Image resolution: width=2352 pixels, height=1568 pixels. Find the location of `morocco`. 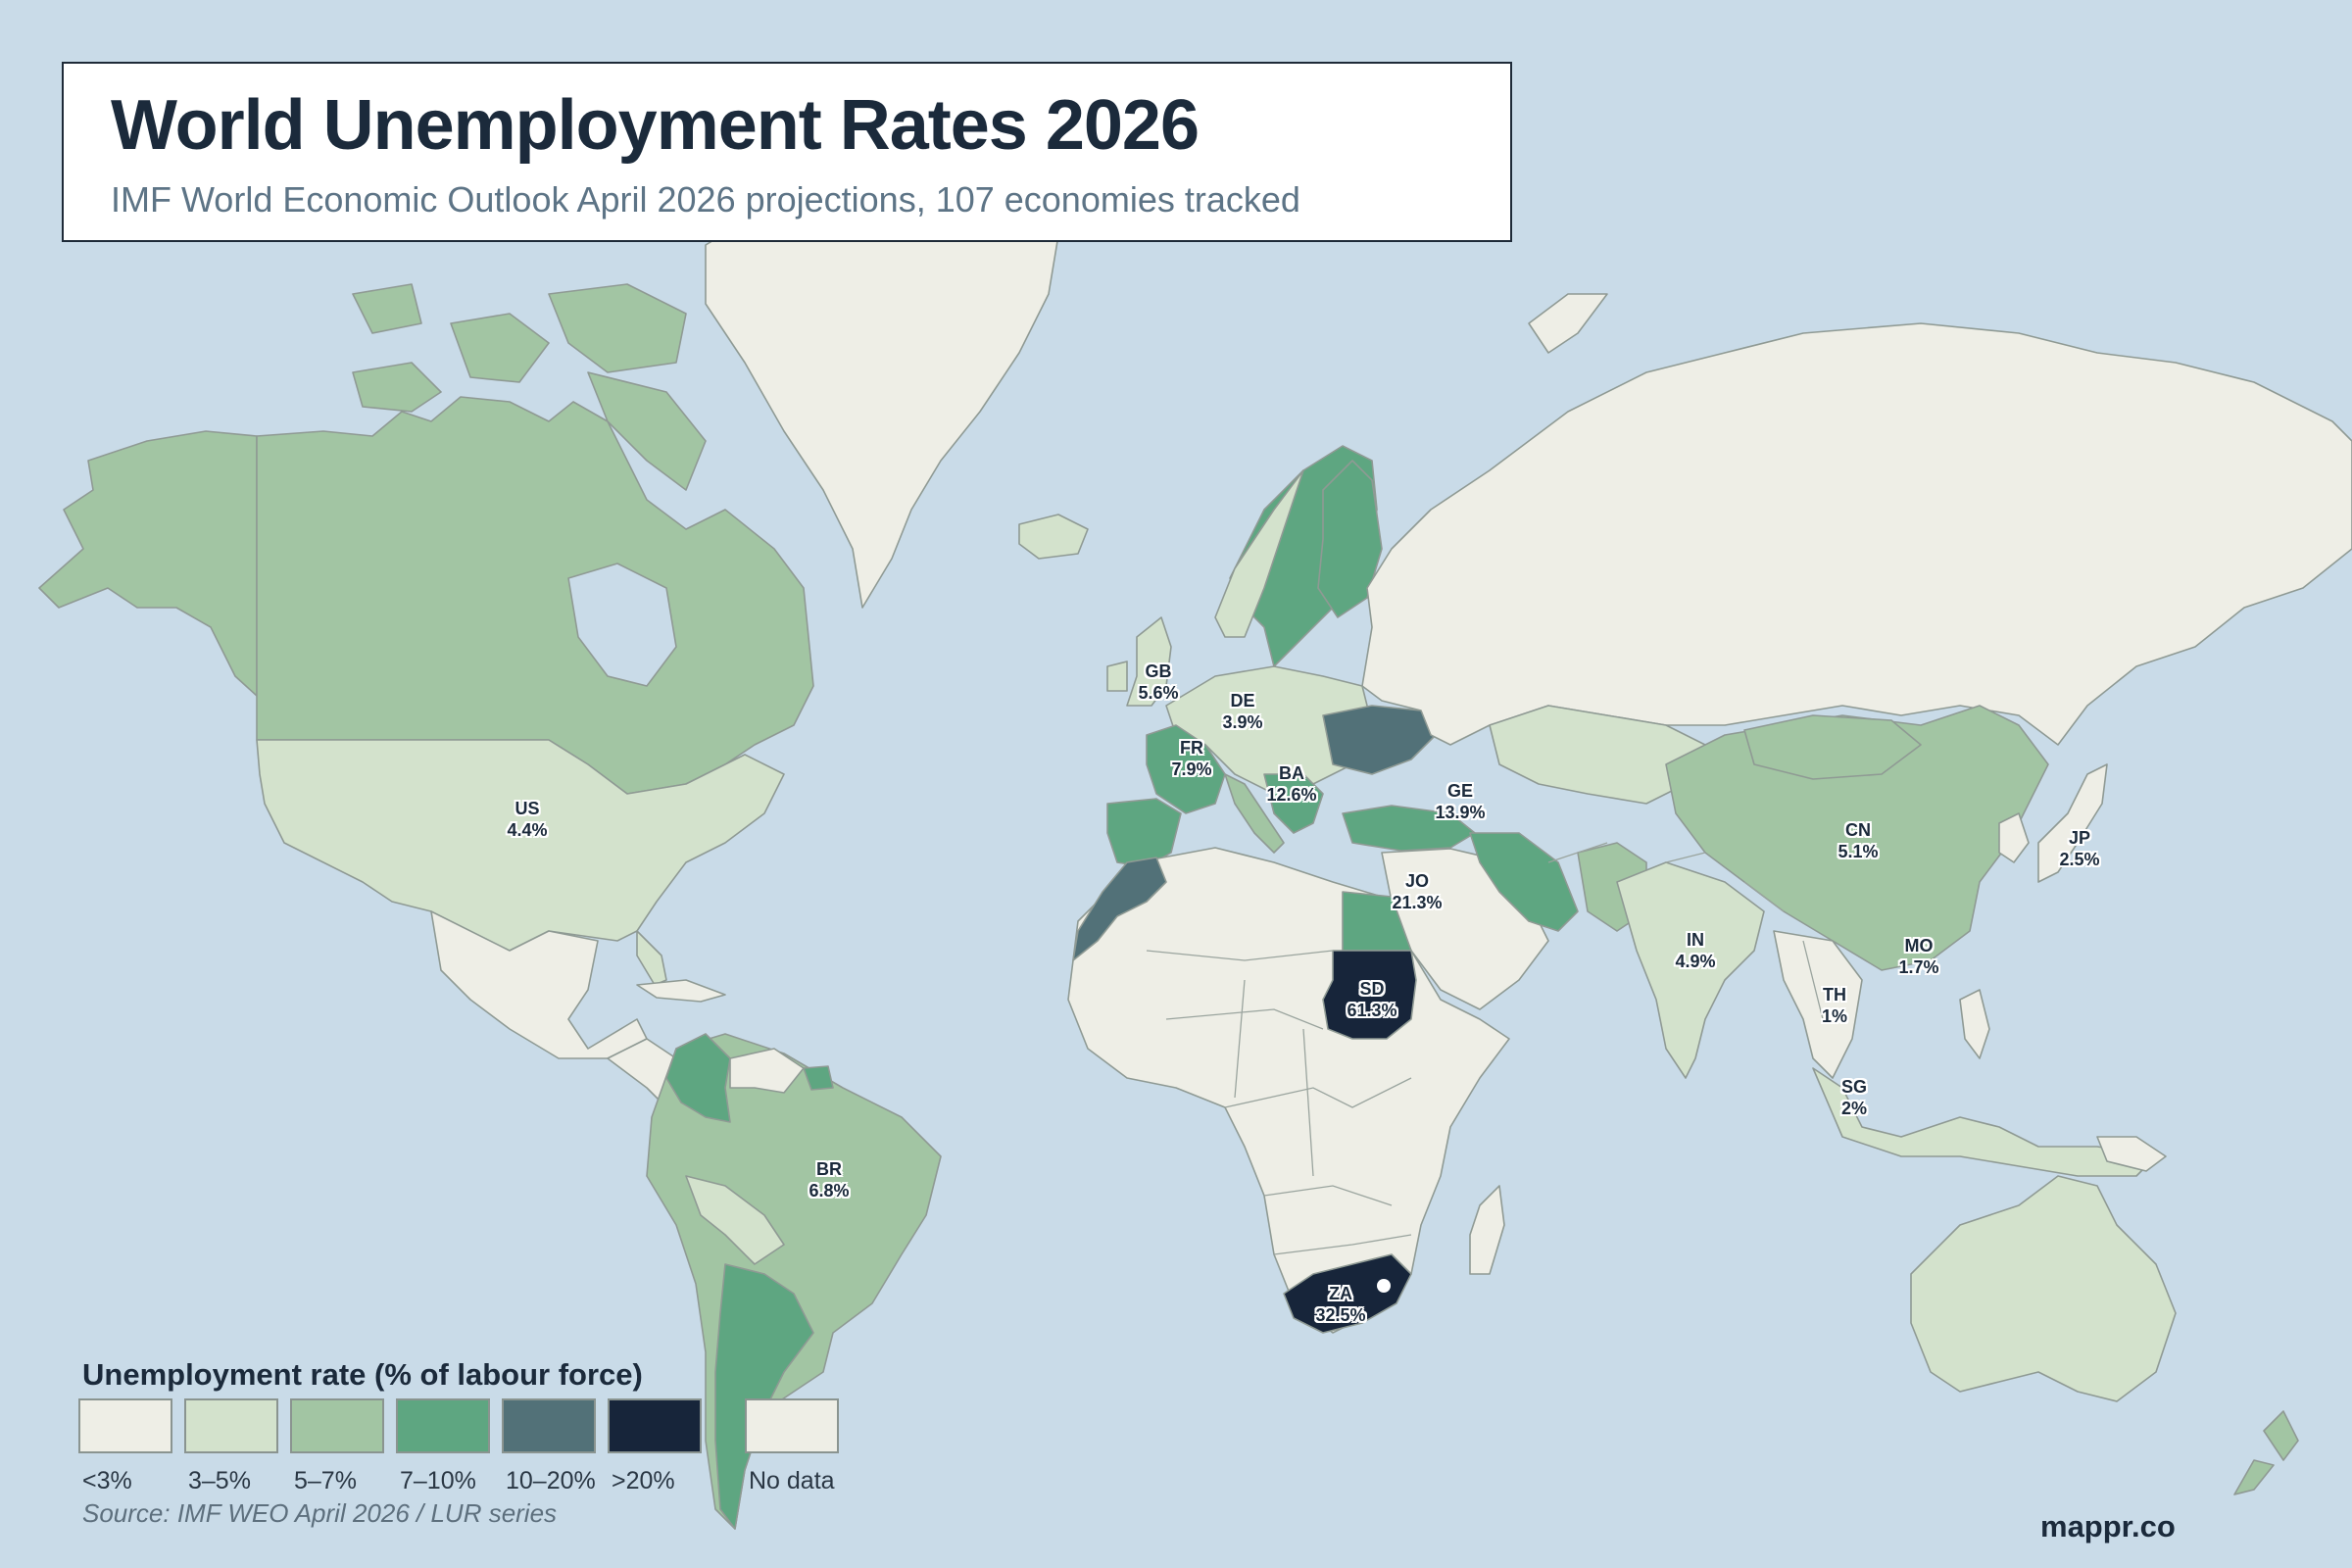

morocco is located at coordinates (1119, 909).